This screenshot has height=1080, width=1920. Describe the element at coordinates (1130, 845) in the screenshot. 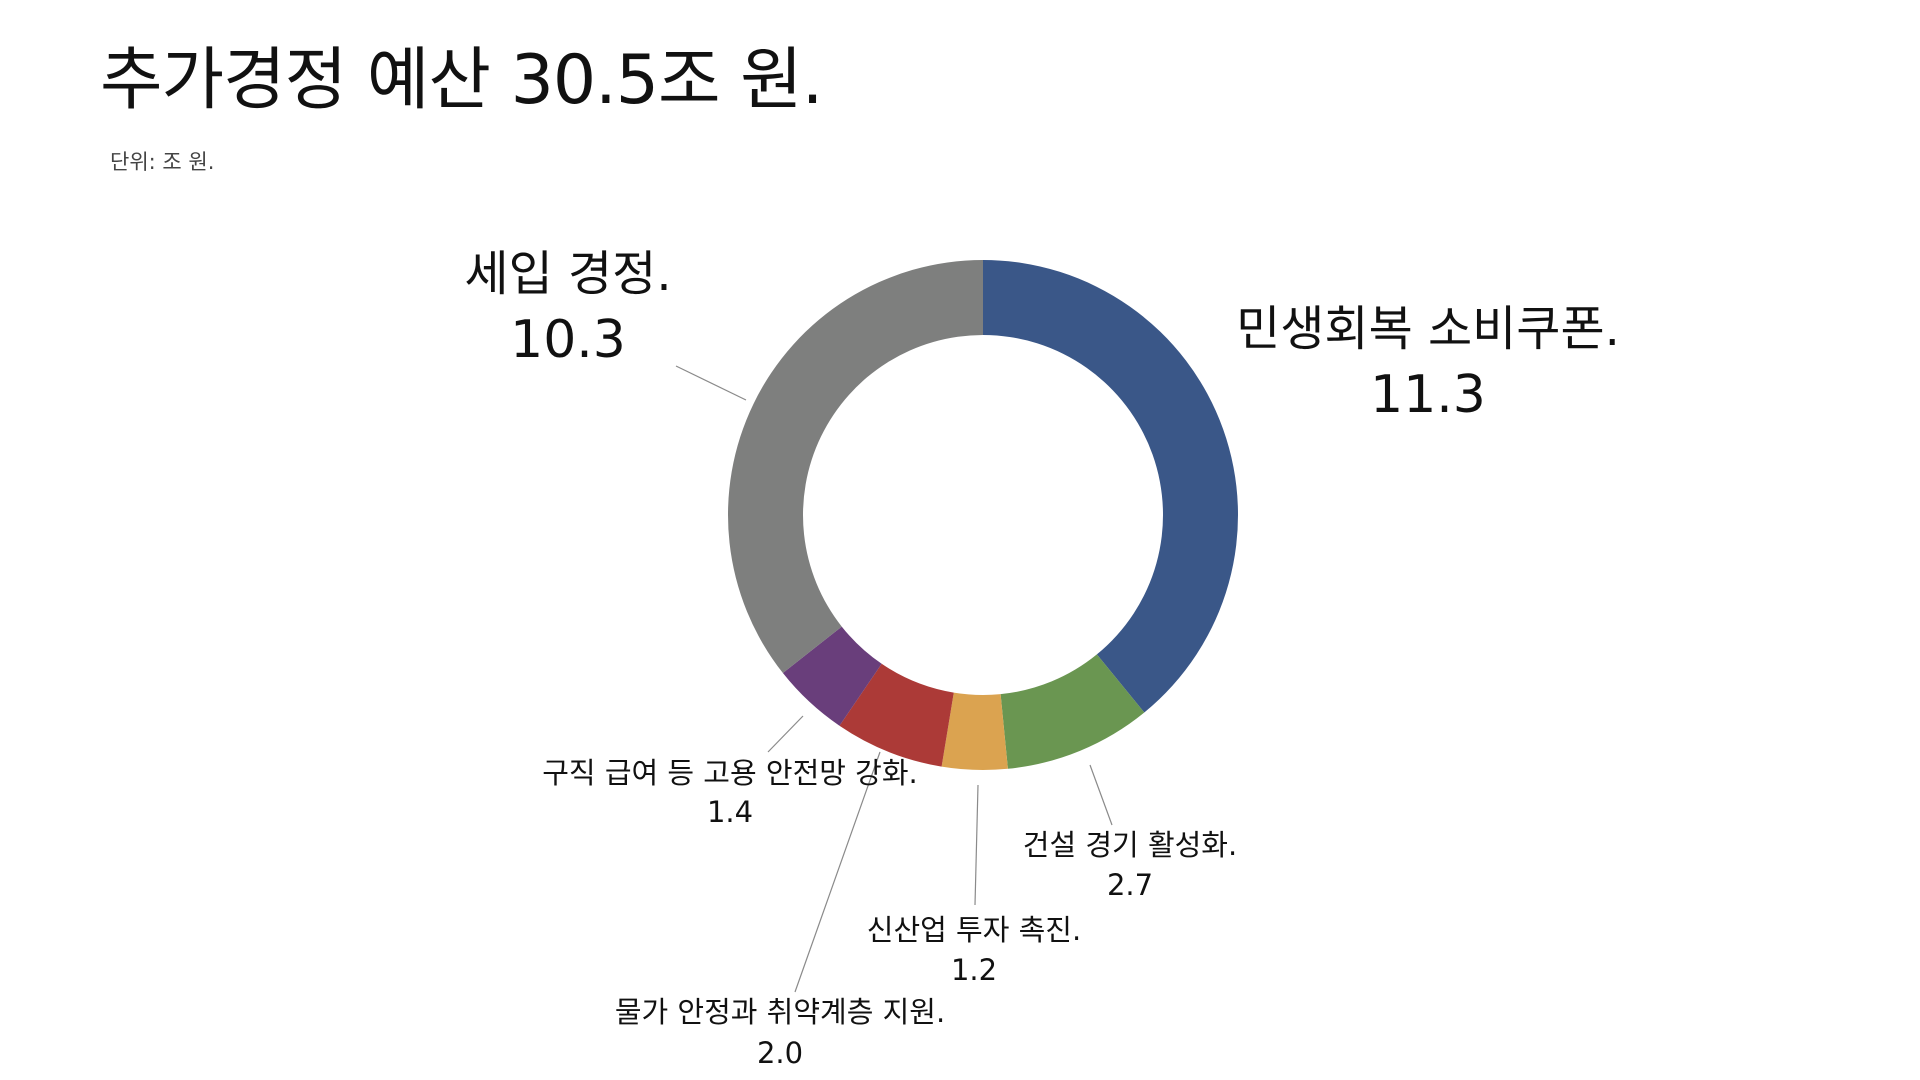

I see `slice-label-2: 건설 경기 활성화.` at that location.